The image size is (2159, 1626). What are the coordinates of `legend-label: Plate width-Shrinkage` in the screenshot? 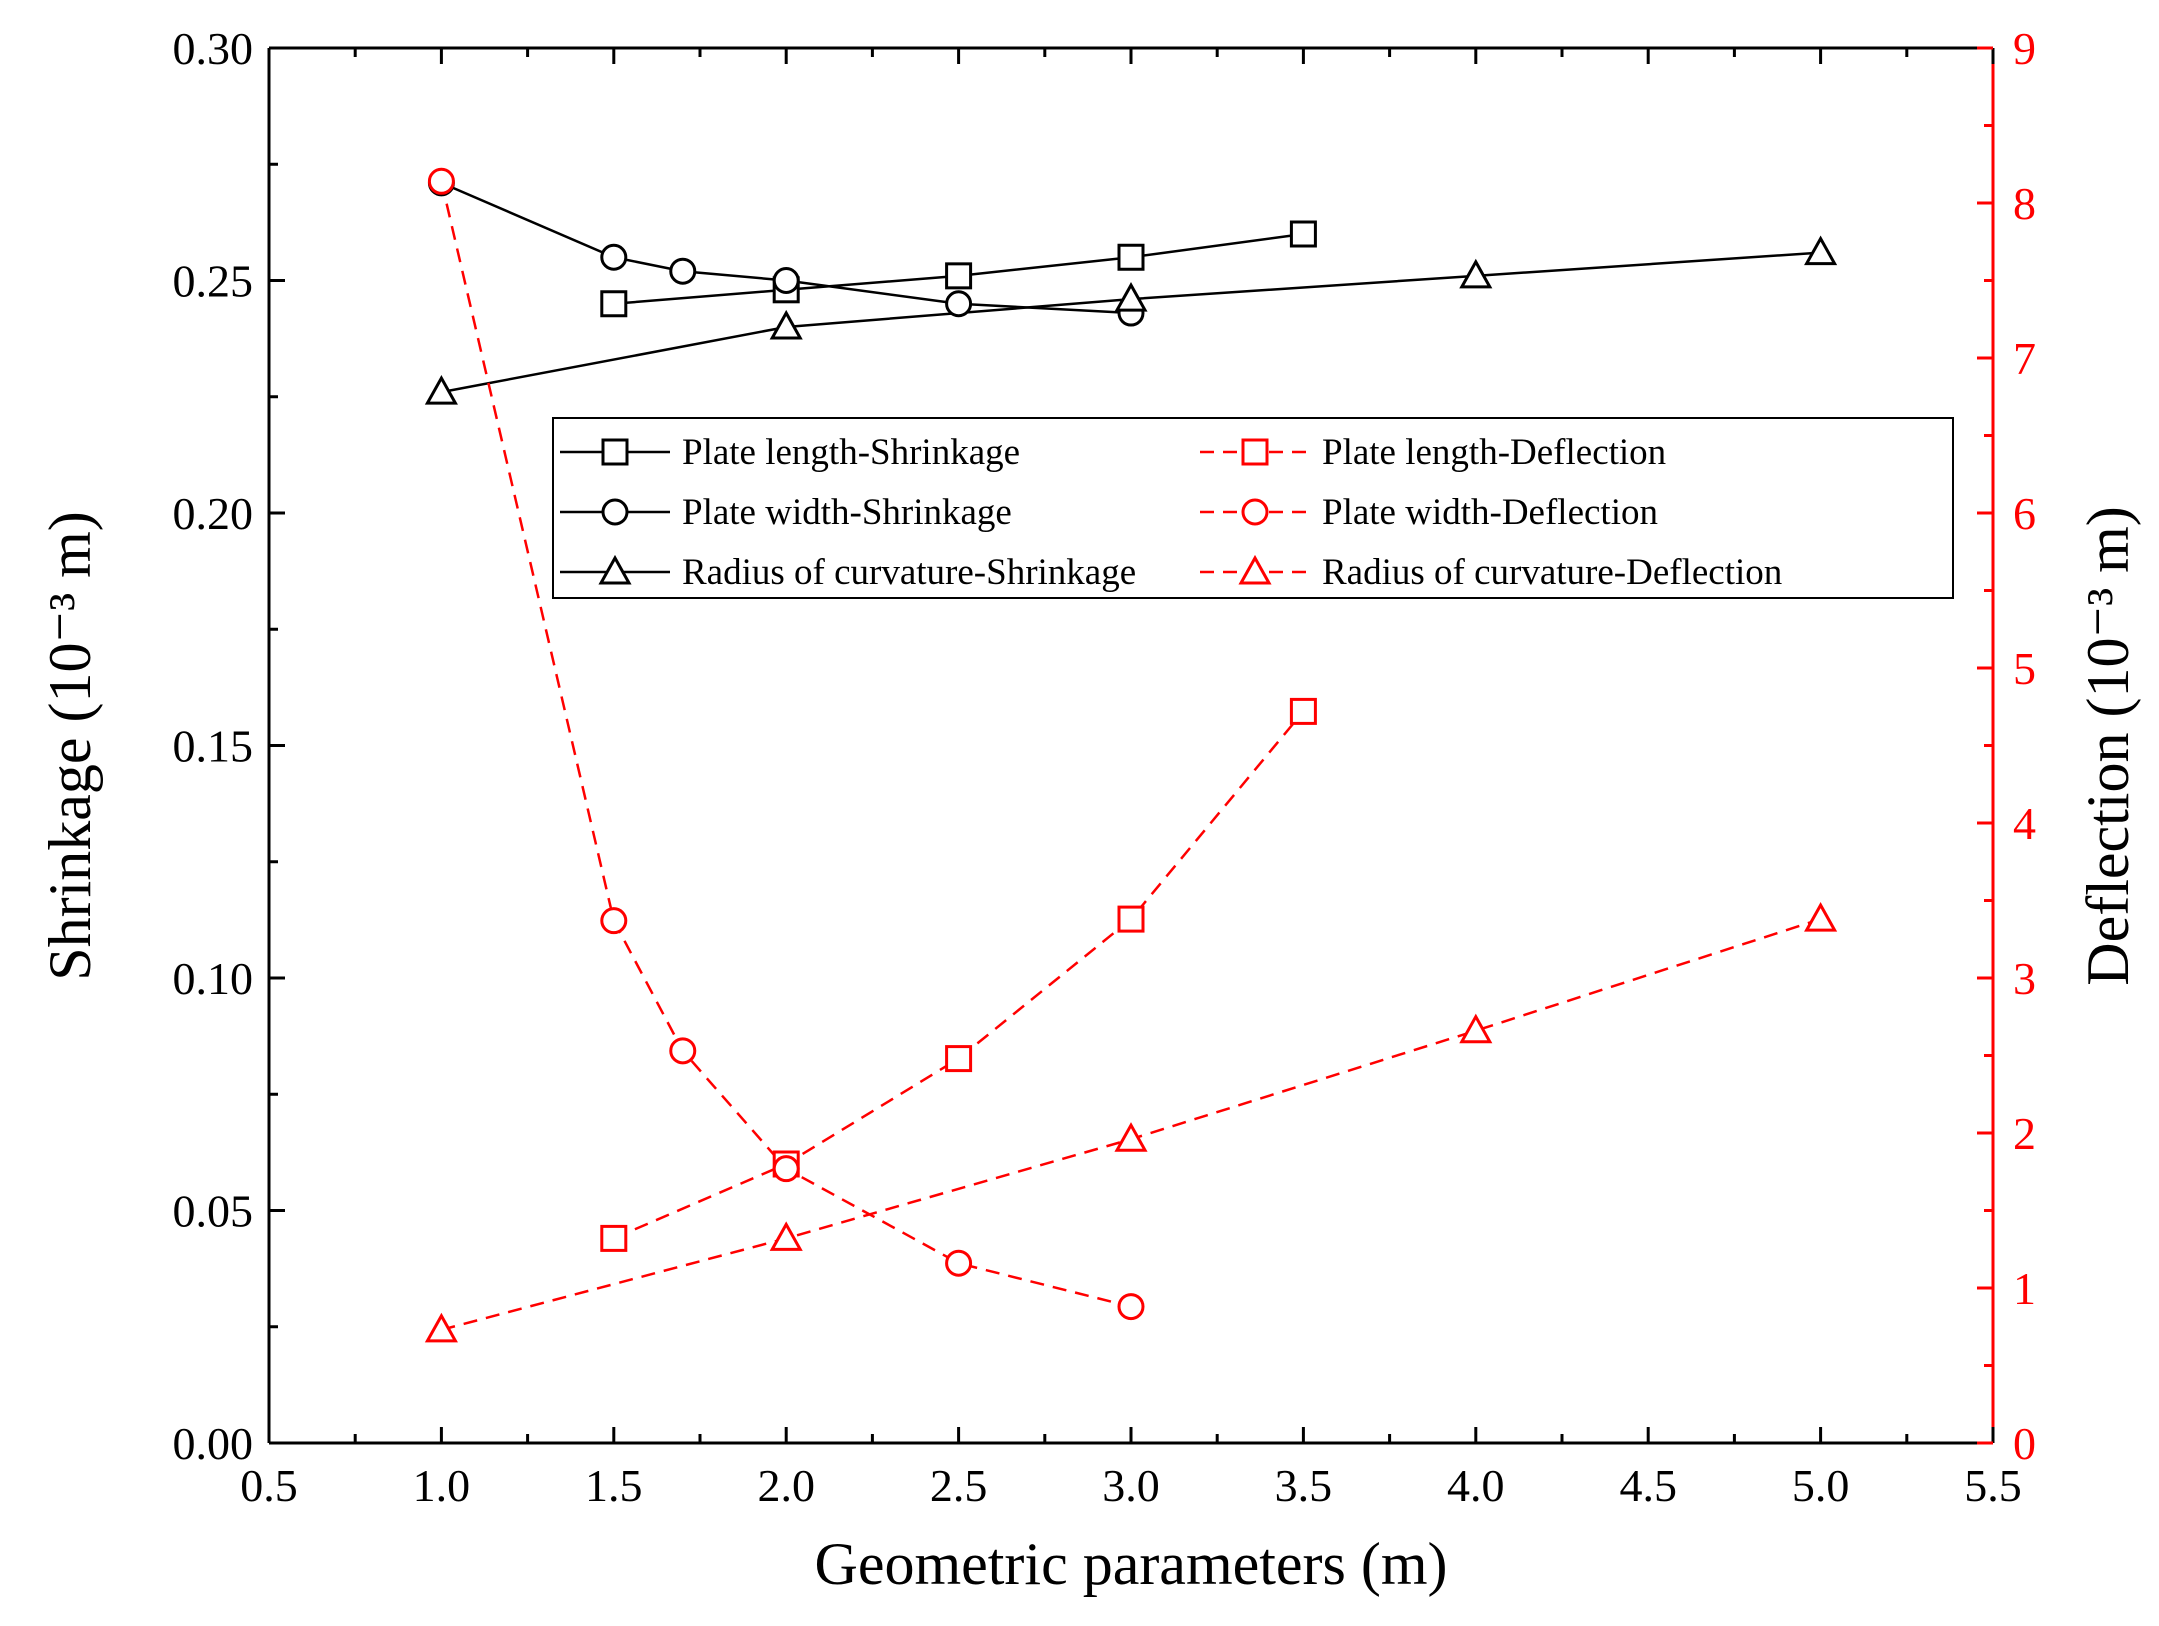 It's located at (847, 512).